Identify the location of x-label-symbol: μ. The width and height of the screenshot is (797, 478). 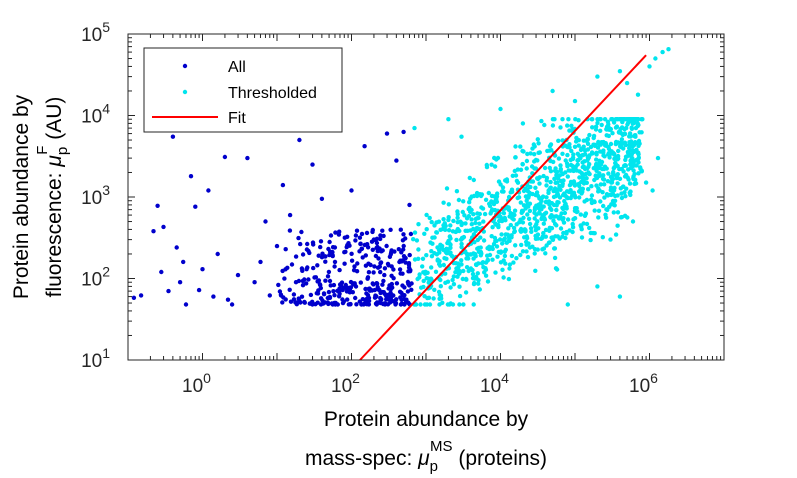
(423, 458).